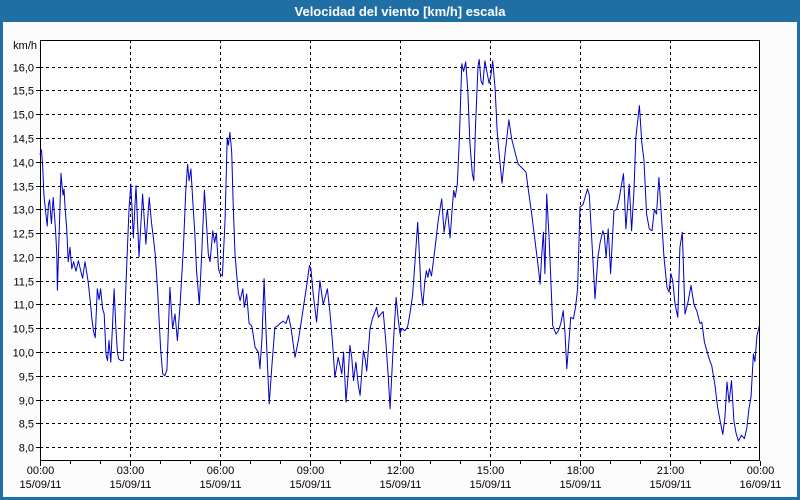  What do you see at coordinates (23, 259) in the screenshot?
I see `y-tick-label: 12,0` at bounding box center [23, 259].